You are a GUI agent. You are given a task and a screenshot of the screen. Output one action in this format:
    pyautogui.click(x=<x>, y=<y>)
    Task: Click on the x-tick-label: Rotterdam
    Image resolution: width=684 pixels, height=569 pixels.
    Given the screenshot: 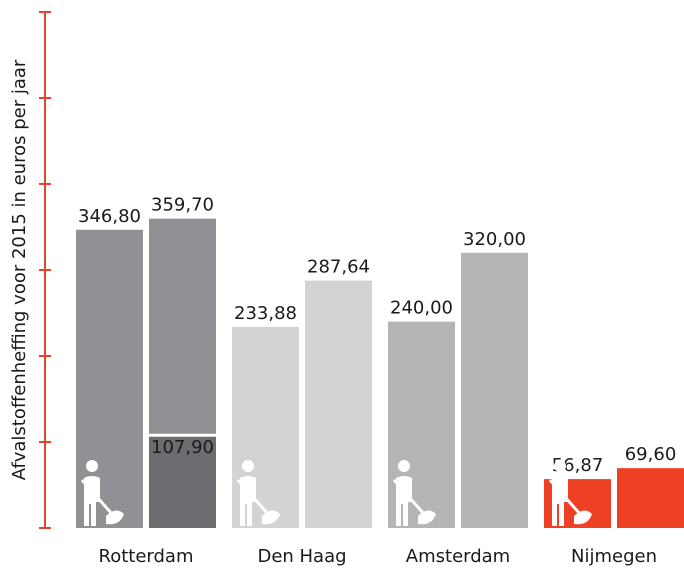 What is the action you would take?
    pyautogui.click(x=146, y=556)
    